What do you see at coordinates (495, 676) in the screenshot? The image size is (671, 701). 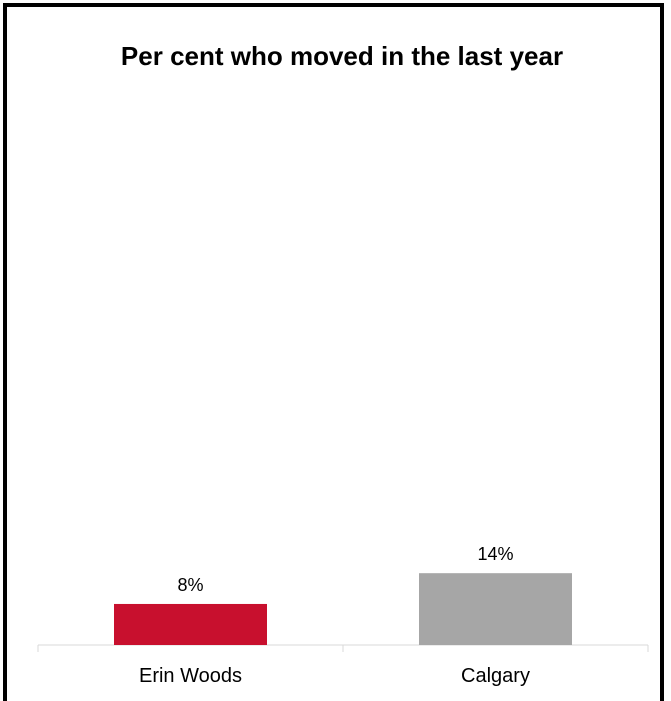 I see `x-tick-label: Calgary` at bounding box center [495, 676].